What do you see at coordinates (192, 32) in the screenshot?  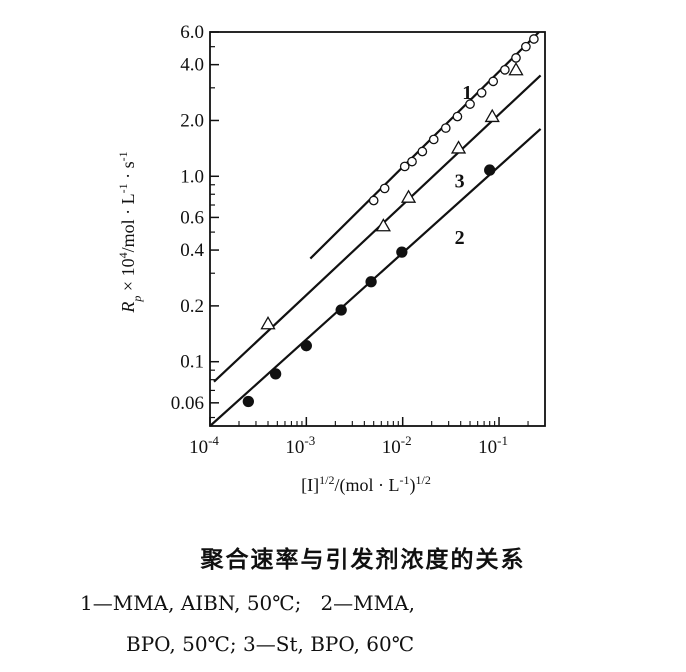 I see `y-tick-label: 6.0` at bounding box center [192, 32].